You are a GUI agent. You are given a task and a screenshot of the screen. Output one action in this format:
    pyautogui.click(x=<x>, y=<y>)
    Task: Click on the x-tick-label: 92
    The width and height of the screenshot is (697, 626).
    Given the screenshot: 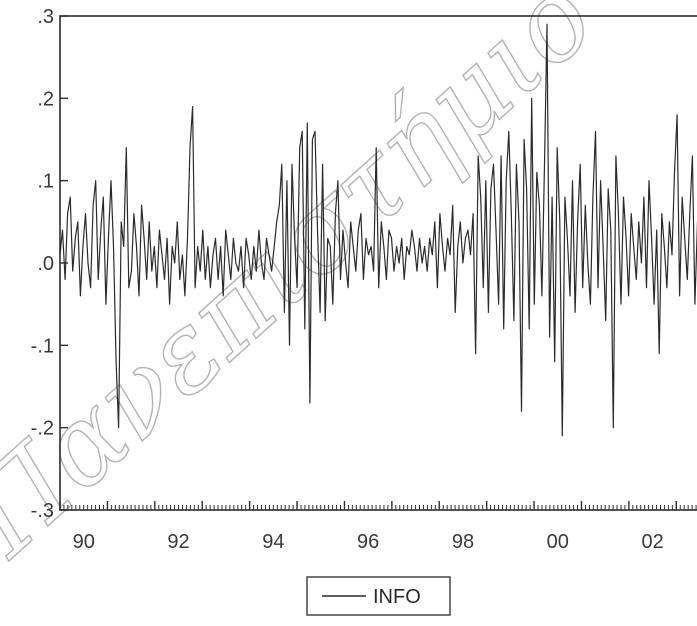 What is the action you would take?
    pyautogui.click(x=178, y=542)
    